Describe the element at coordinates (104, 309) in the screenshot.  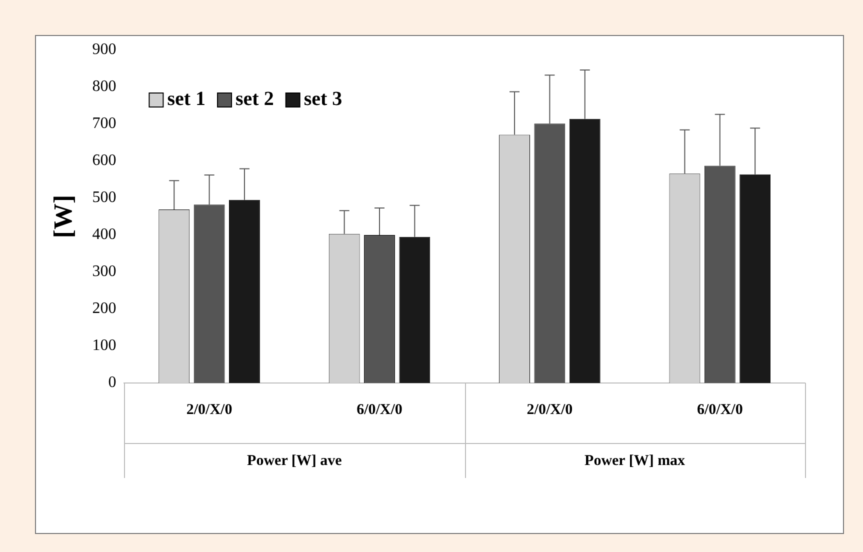
I see `y-tick-label: 200` at that location.